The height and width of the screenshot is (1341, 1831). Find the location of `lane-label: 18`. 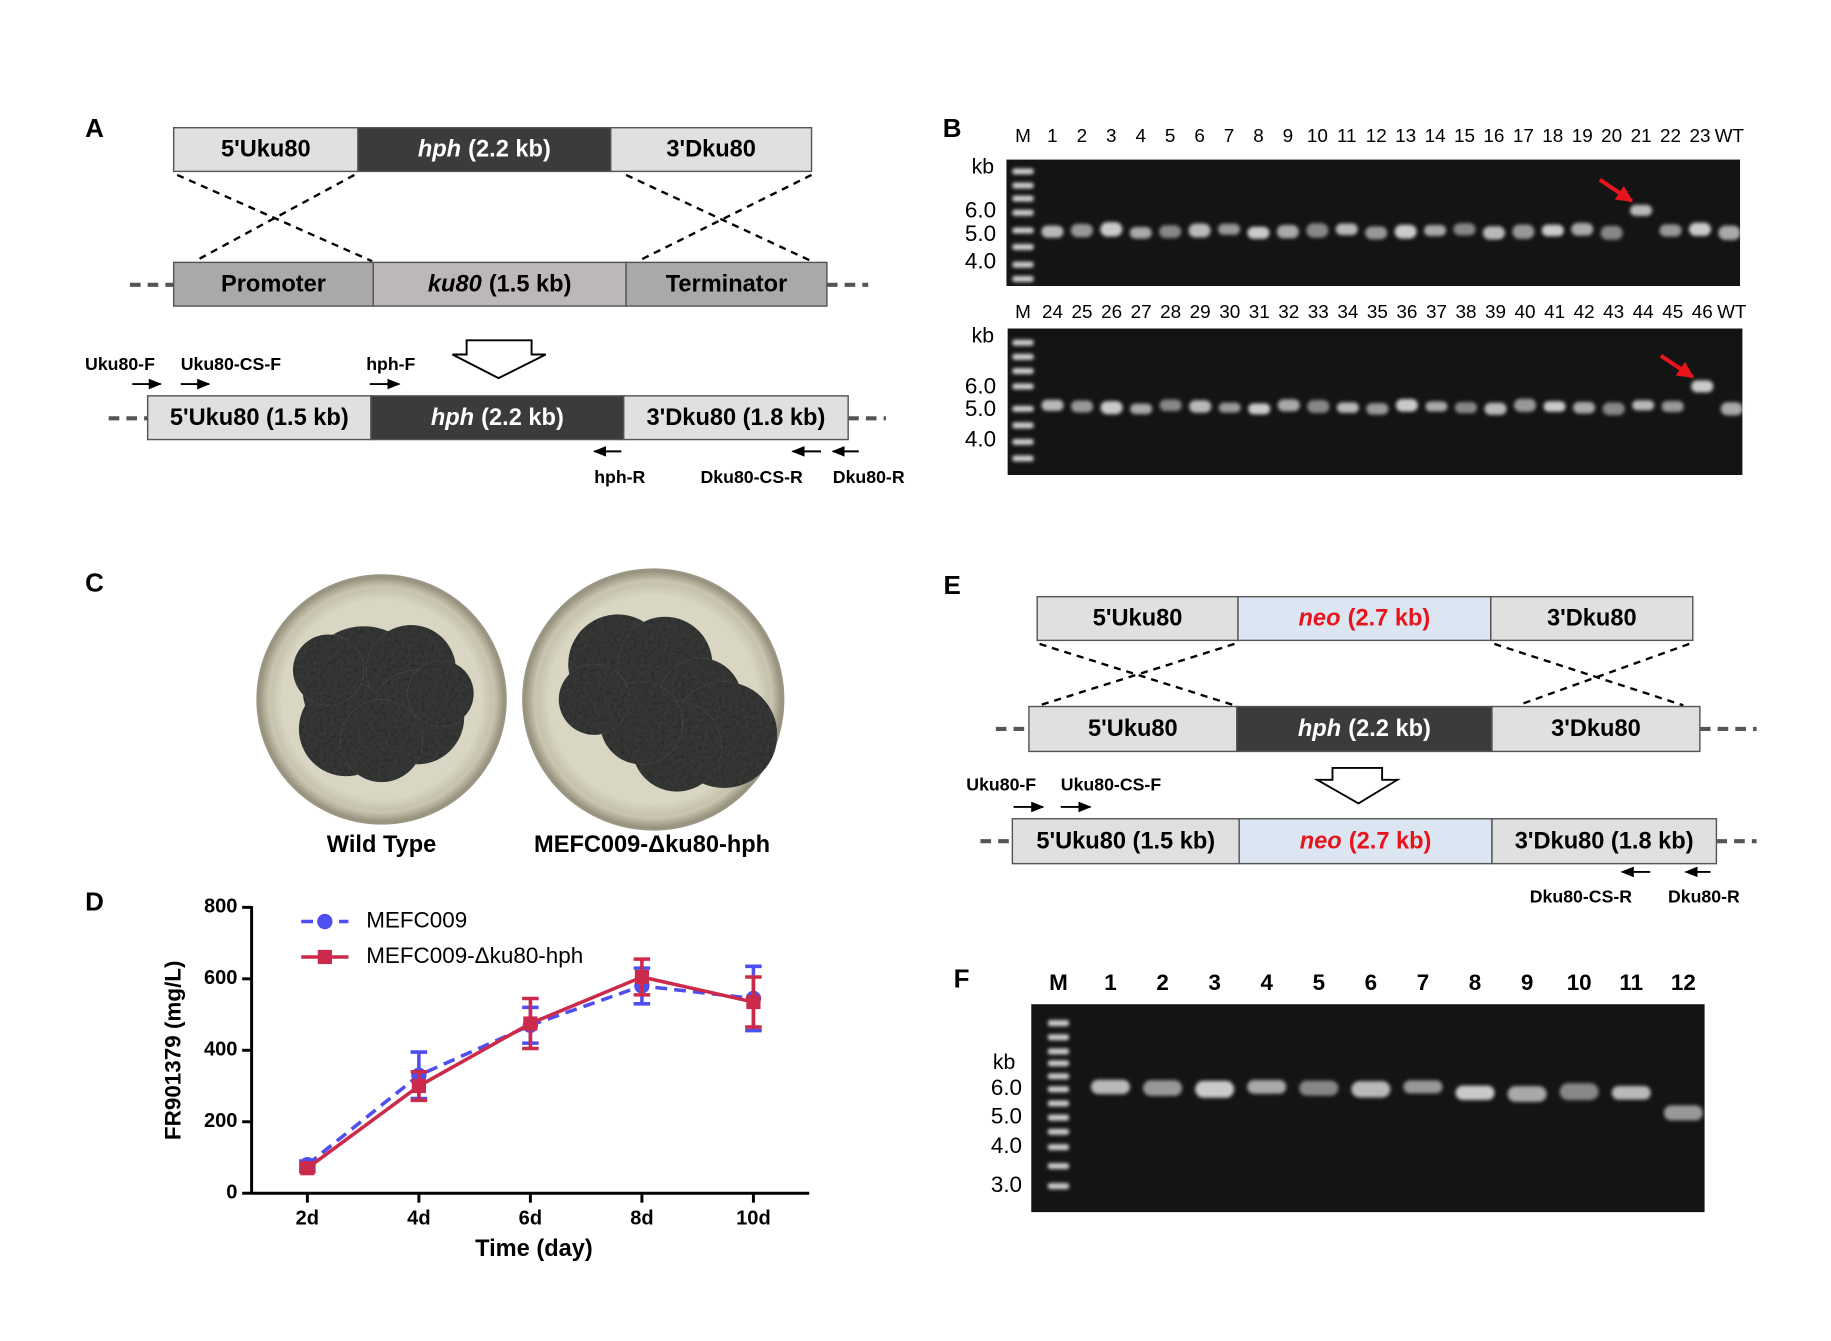

lane-label: 18 is located at coordinates (1552, 136).